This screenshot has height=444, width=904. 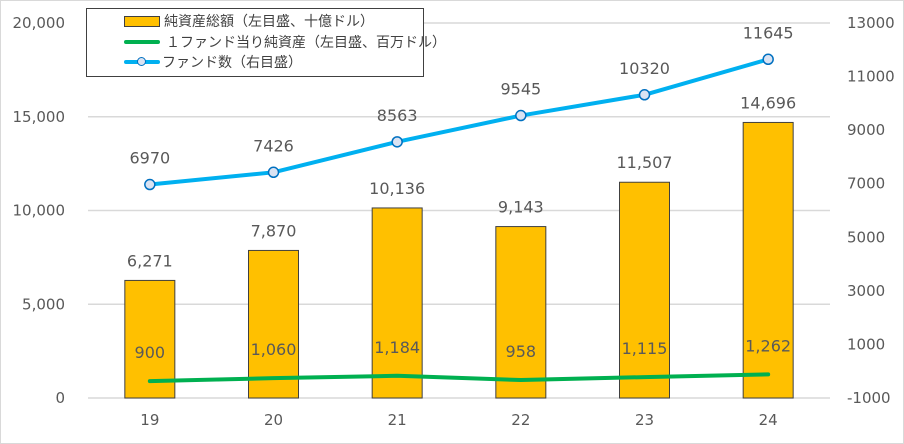 What do you see at coordinates (142, 21) in the screenshot?
I see `bar-swatch-icon` at bounding box center [142, 21].